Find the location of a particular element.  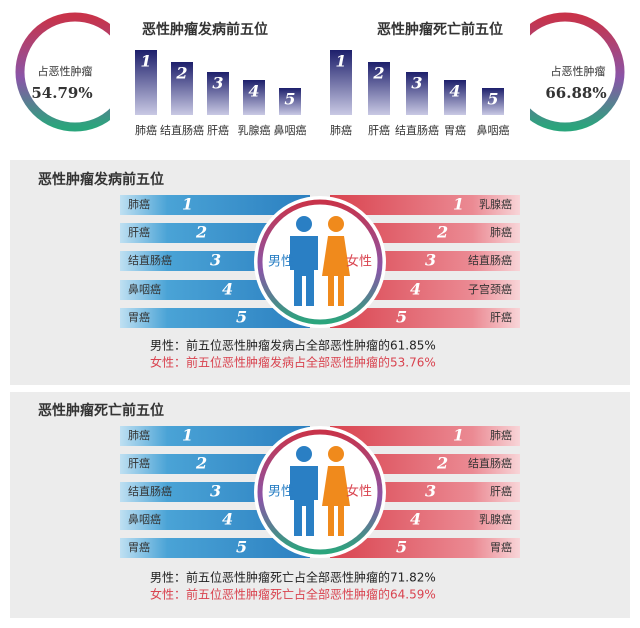

panel-title: 恶性肿瘤死亡前五位 is located at coordinates (101, 410).